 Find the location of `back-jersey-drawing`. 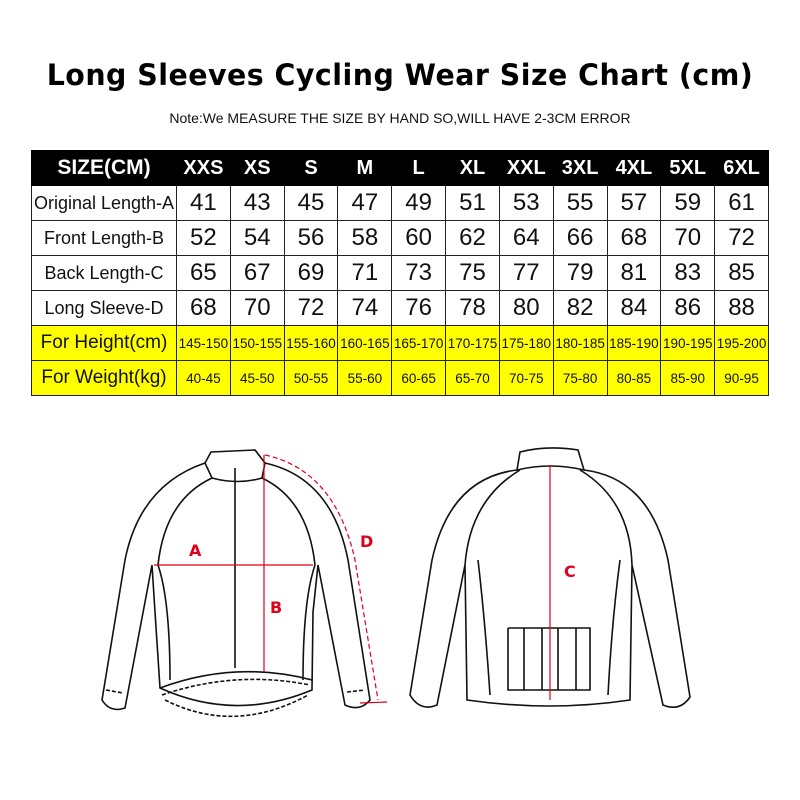

back-jersey-drawing is located at coordinates (550, 577).